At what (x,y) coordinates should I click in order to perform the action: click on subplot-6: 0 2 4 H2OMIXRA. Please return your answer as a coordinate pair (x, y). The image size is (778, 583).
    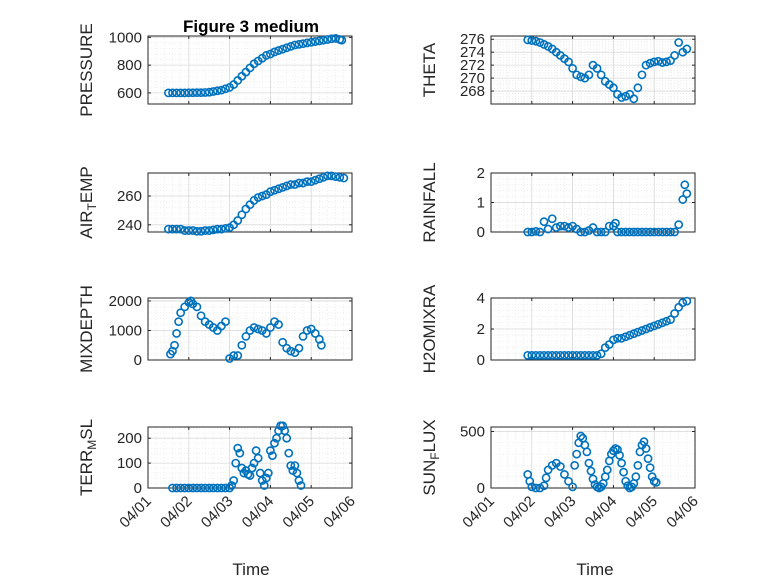
    Looking at the image, I should click on (558, 328).